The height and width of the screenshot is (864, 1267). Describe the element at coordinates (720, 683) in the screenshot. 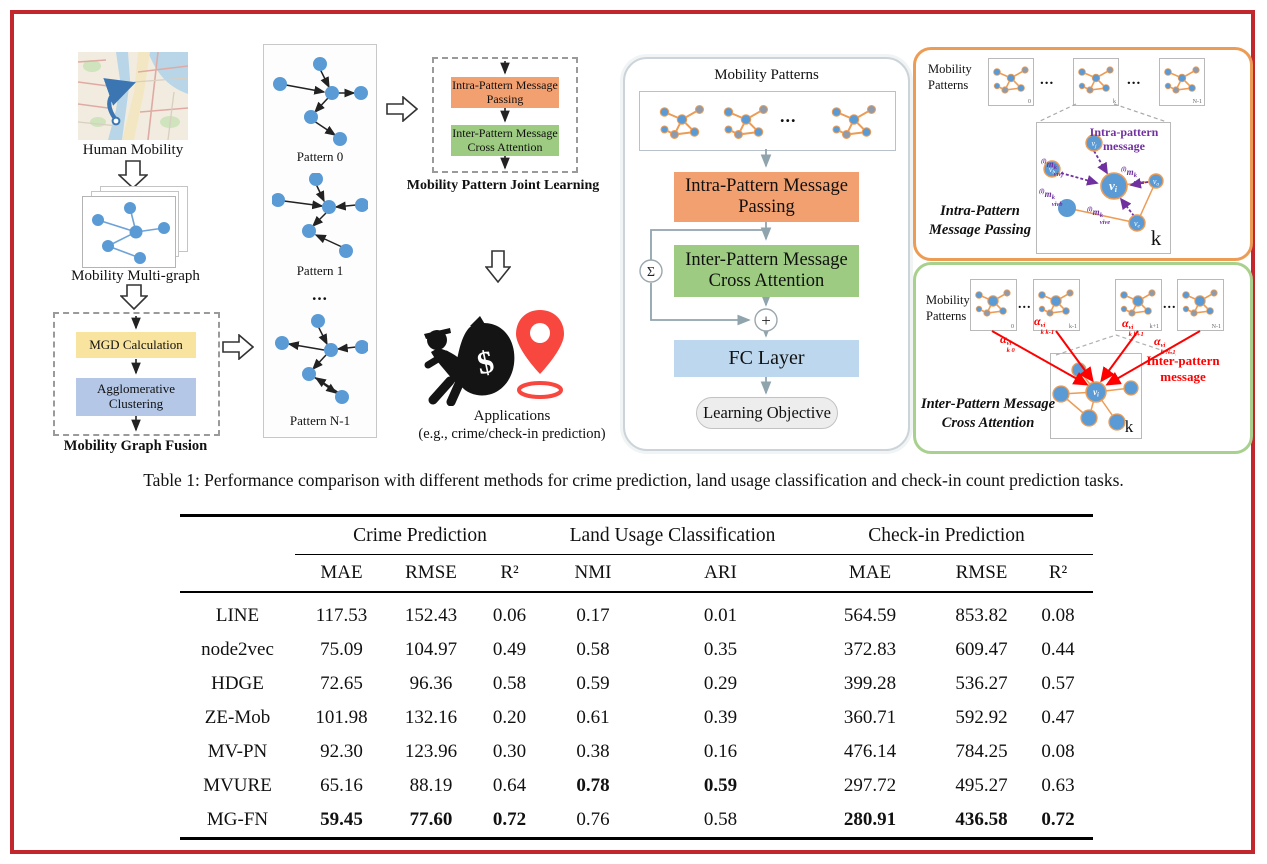

I see `value-cell: 0.29` at that location.